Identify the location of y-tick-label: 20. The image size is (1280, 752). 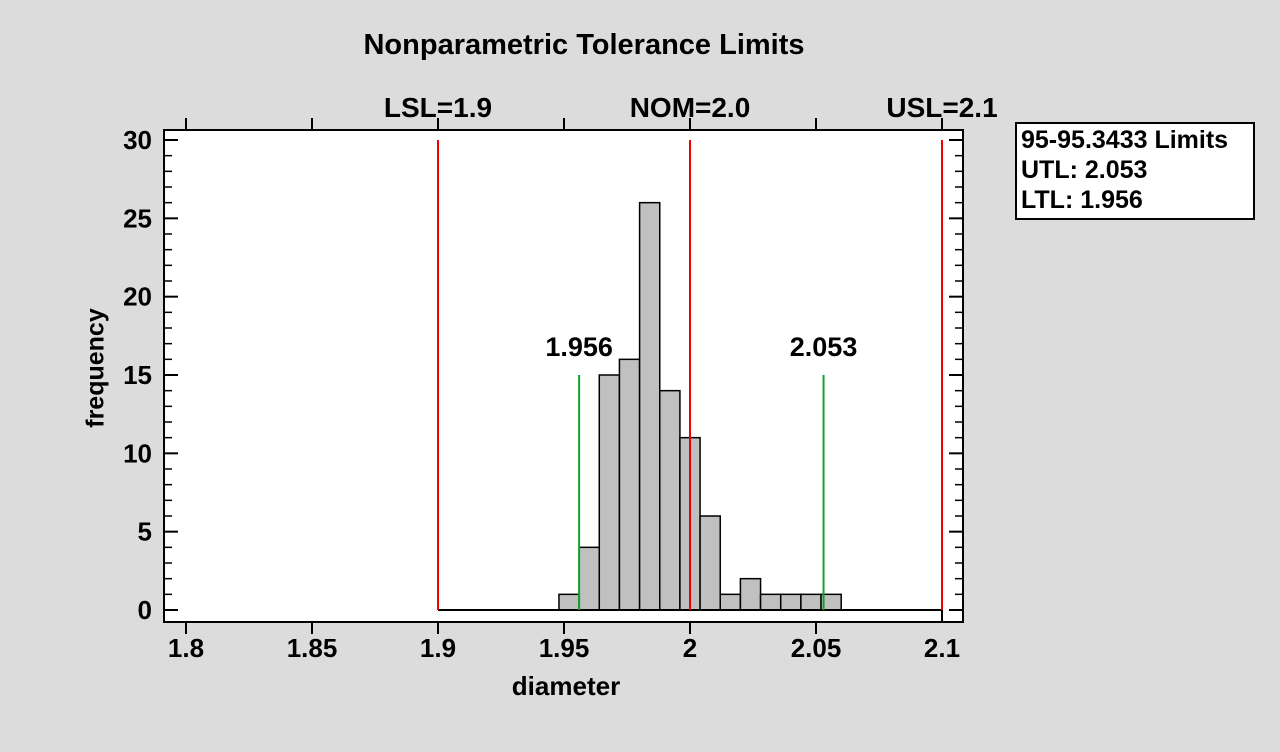
(137, 297).